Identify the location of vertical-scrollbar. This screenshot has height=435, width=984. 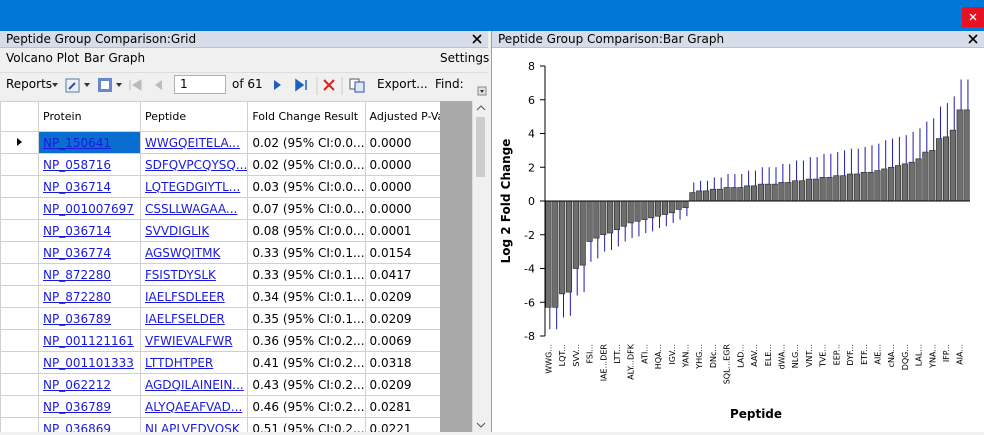
(480, 266).